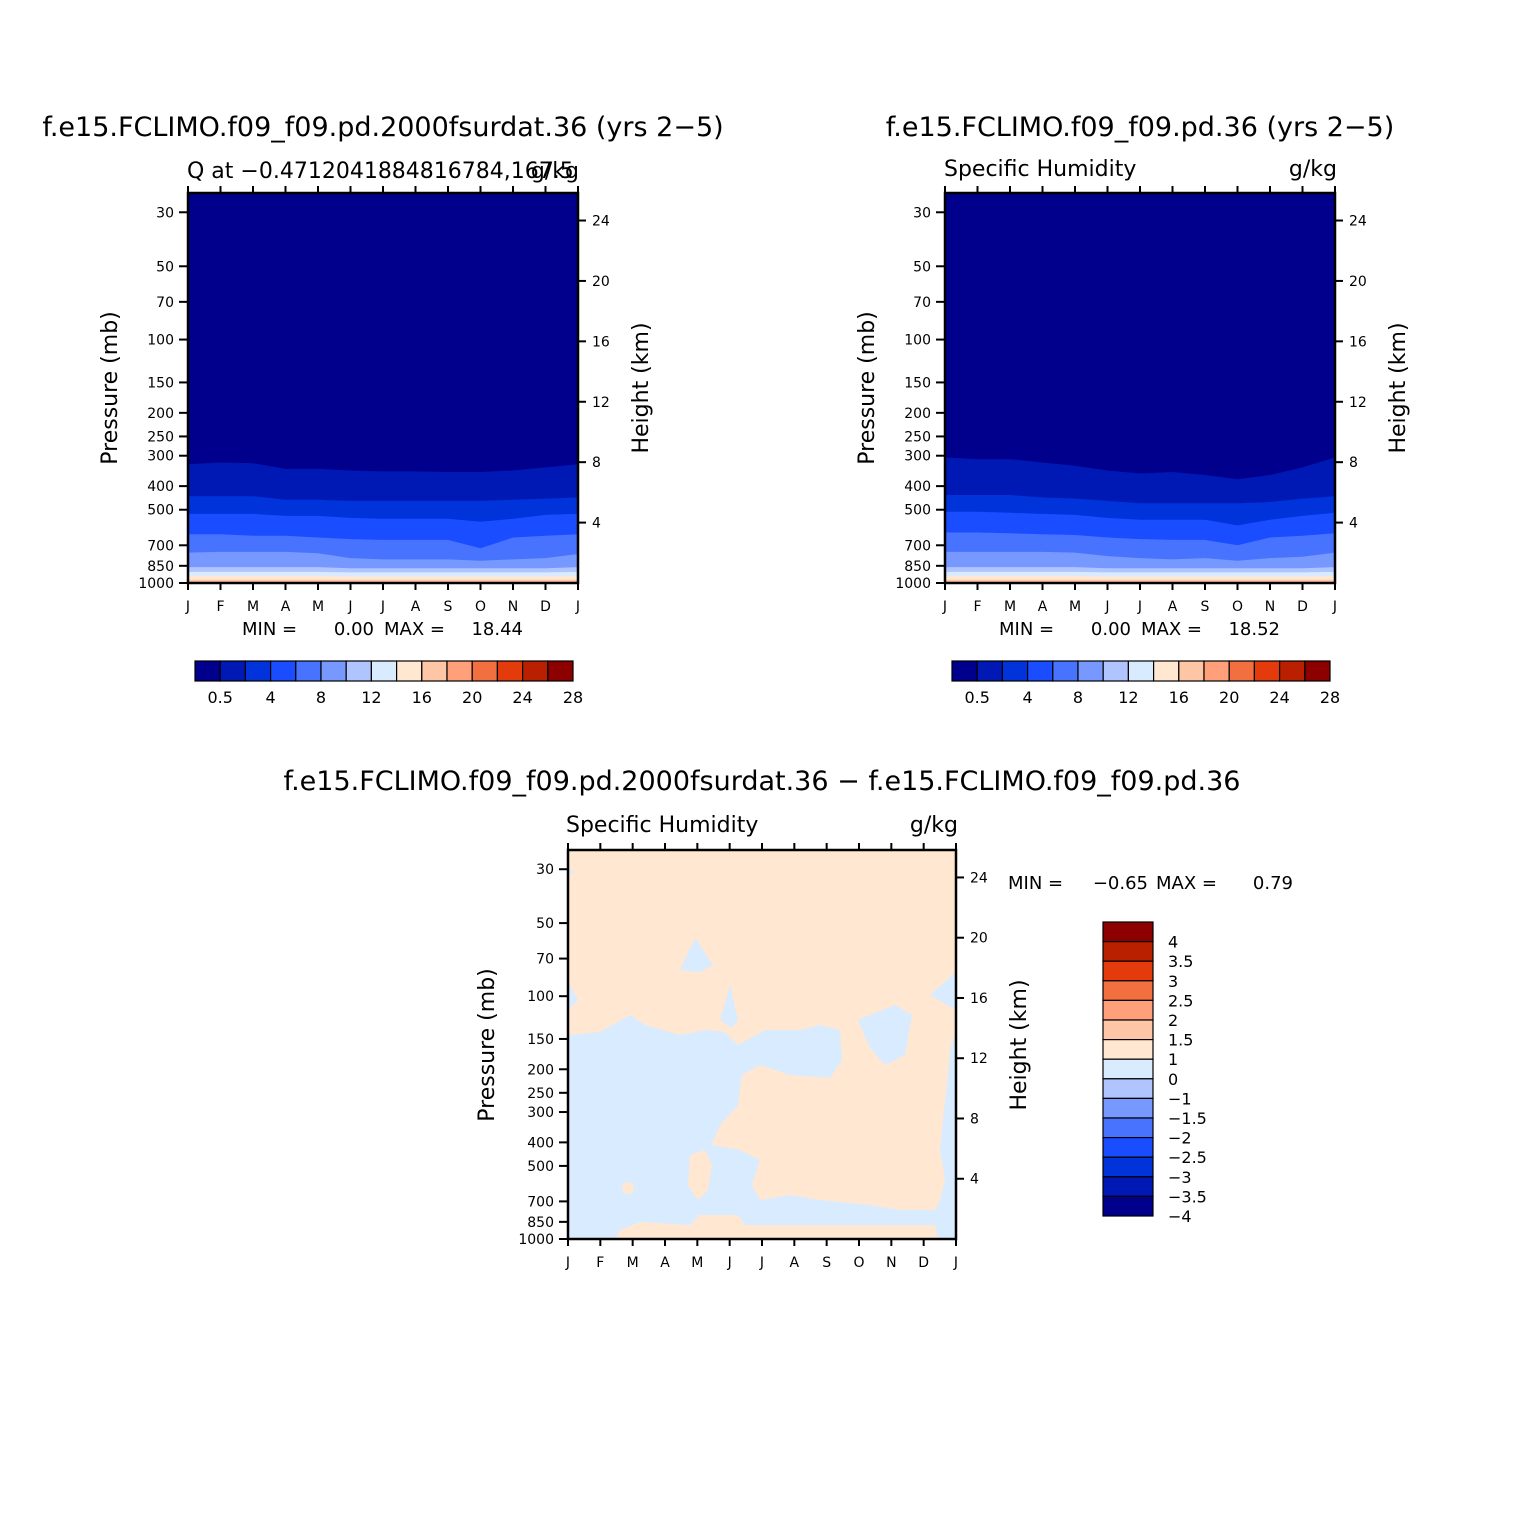 The width and height of the screenshot is (1524, 1528). Describe the element at coordinates (1229, 697) in the screenshot. I see `colorbar-label: 20` at that location.